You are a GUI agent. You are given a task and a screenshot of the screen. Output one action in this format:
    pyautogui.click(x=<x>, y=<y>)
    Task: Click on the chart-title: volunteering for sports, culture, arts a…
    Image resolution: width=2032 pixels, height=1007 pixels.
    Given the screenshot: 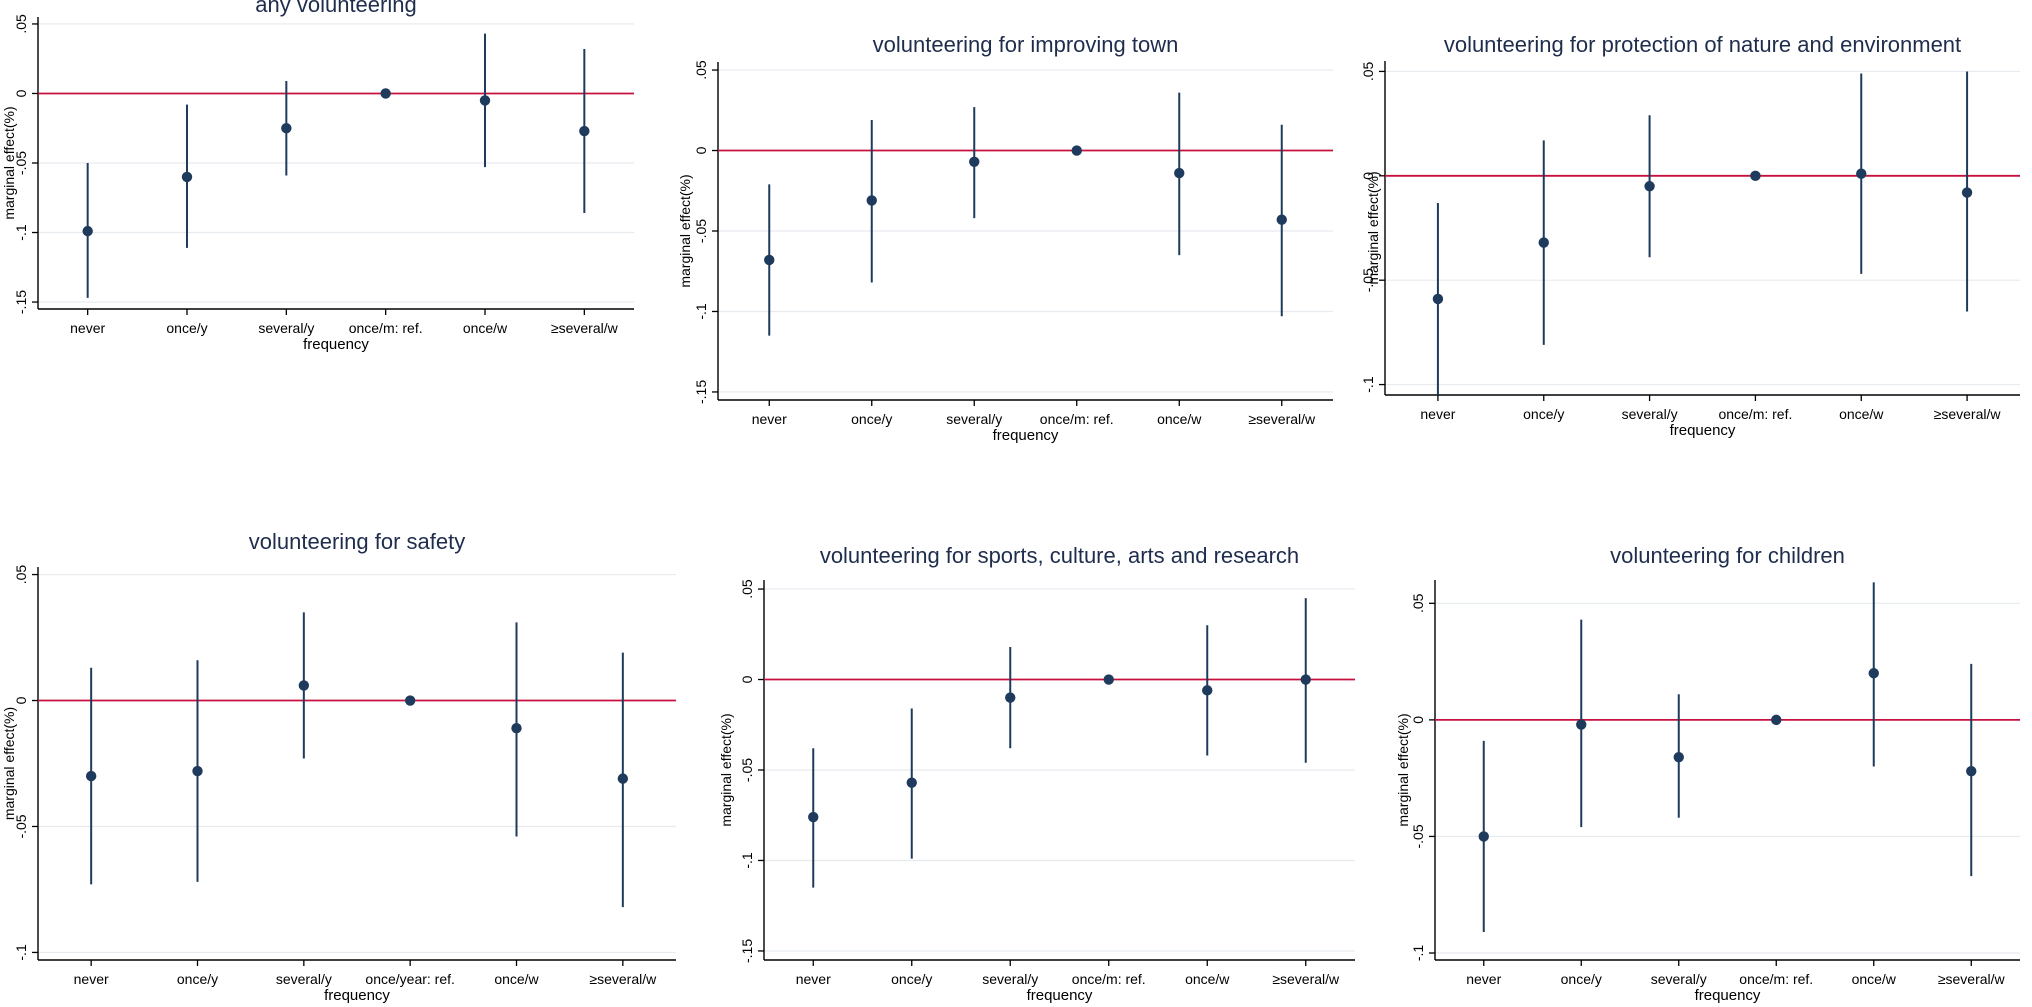 What is the action you would take?
    pyautogui.click(x=1059, y=555)
    